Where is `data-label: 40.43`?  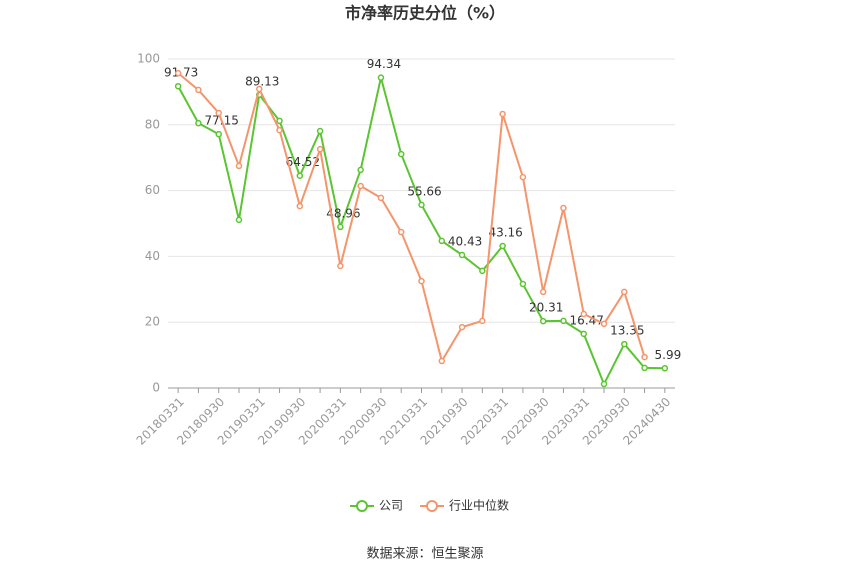
data-label: 40.43 is located at coordinates (465, 241).